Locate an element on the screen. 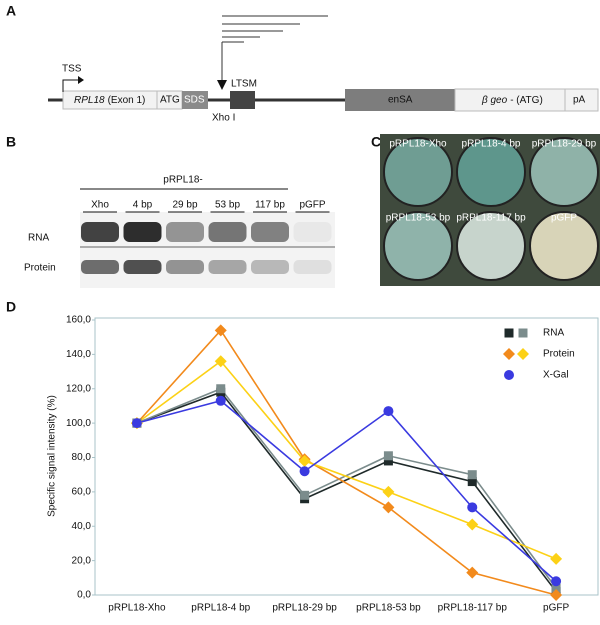 The width and height of the screenshot is (600, 625). x-tick-label: pRPL18-53 bp is located at coordinates (388, 608).